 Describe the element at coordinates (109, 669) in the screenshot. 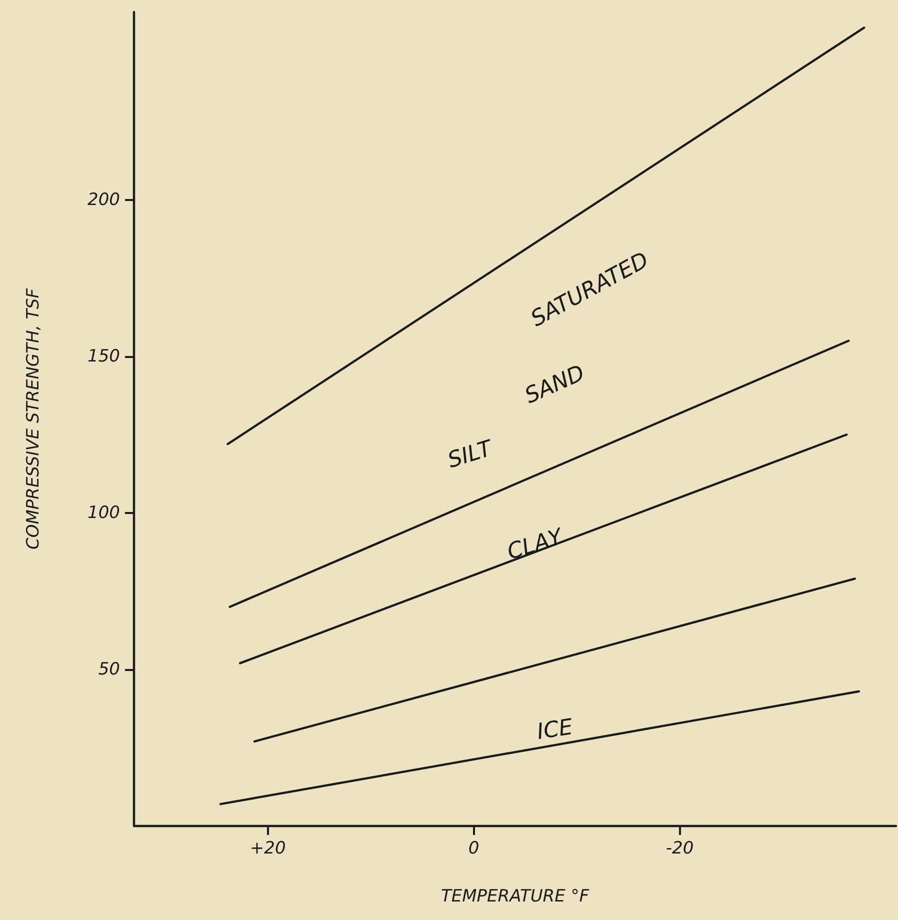

I see `y-tick-label: 50` at that location.